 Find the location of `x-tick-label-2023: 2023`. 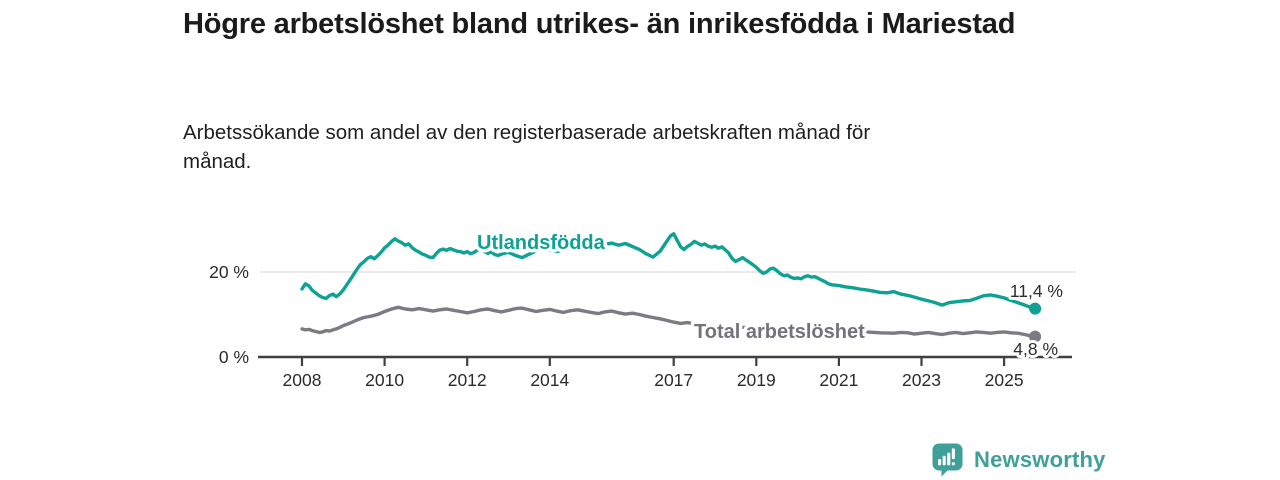

x-tick-label-2023: 2023 is located at coordinates (921, 380).